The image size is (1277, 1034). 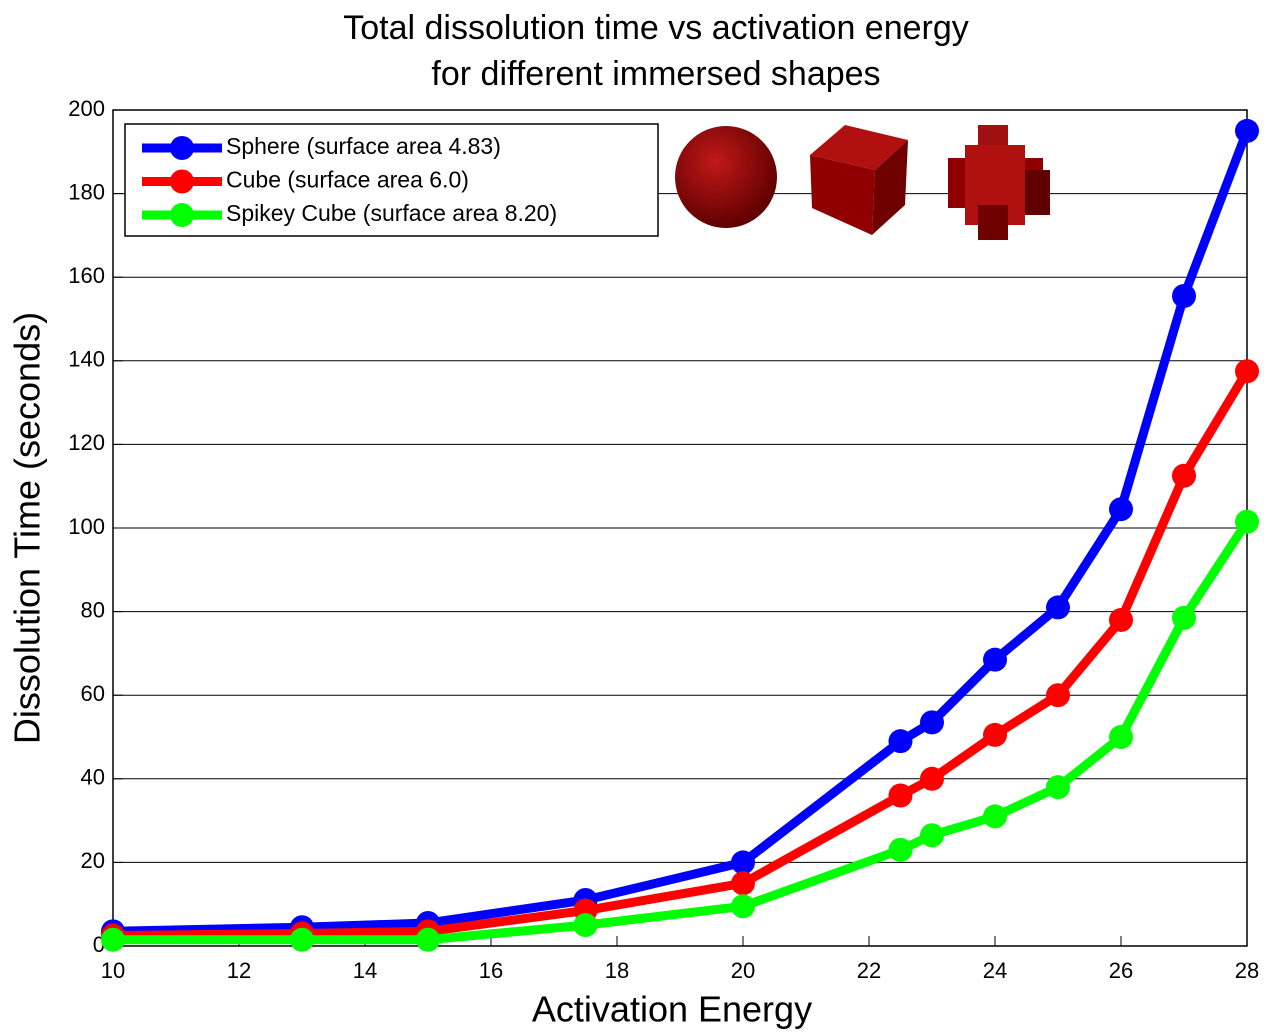 I want to click on chart-title: for different immersed shapes, so click(x=655, y=74).